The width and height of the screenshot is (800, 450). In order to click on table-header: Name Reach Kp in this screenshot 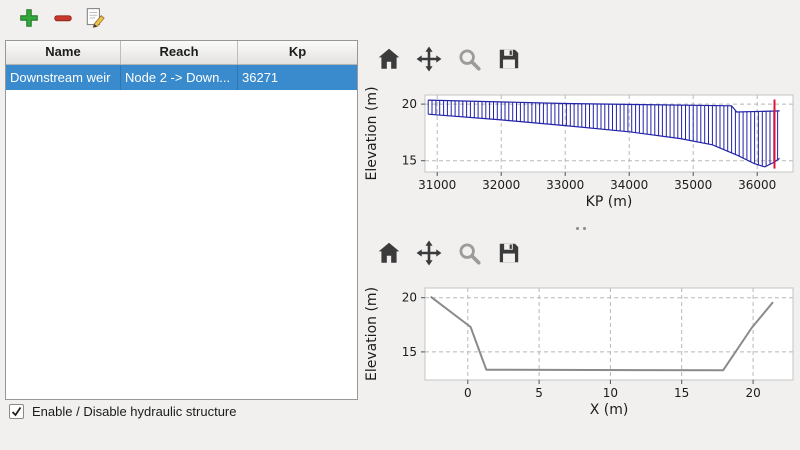, I will do `click(181, 53)`.